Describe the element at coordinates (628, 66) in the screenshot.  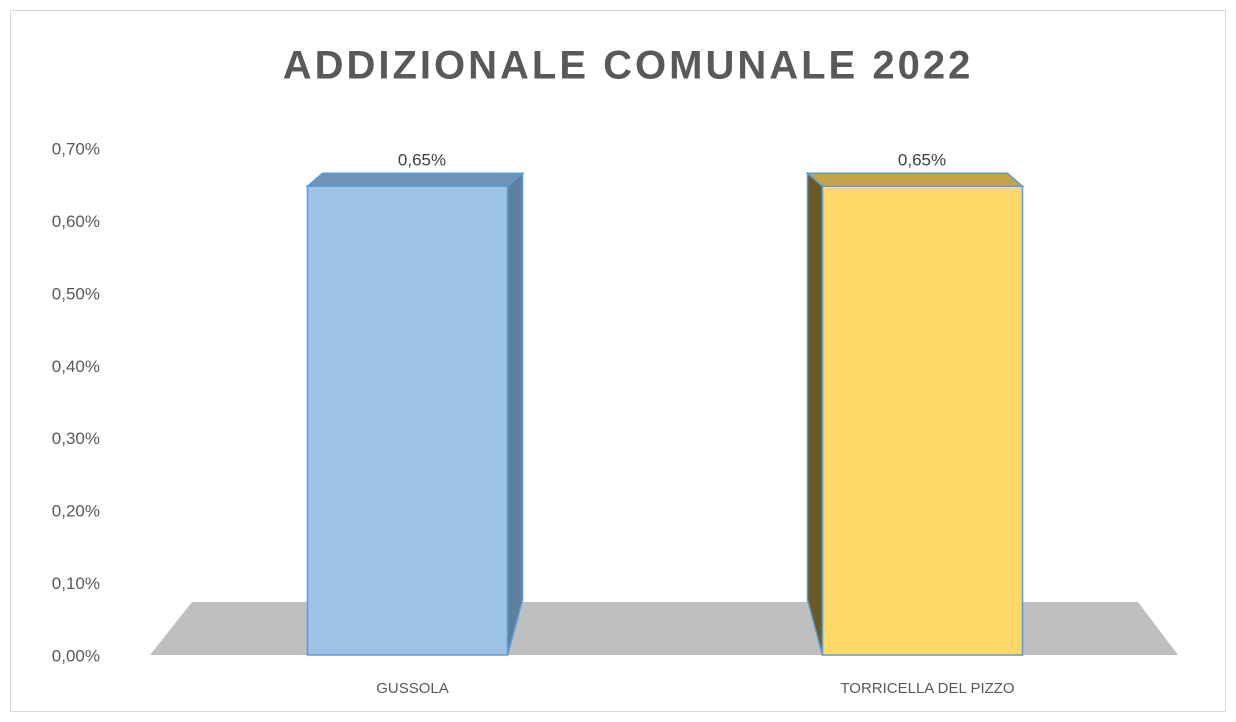
I see `chart-title: ADDIZIONALE COMUNALE 2022` at that location.